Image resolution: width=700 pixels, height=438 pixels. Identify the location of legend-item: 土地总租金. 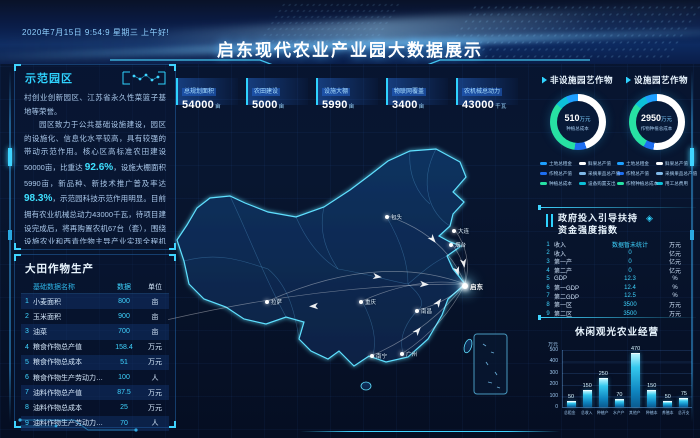
(559, 163).